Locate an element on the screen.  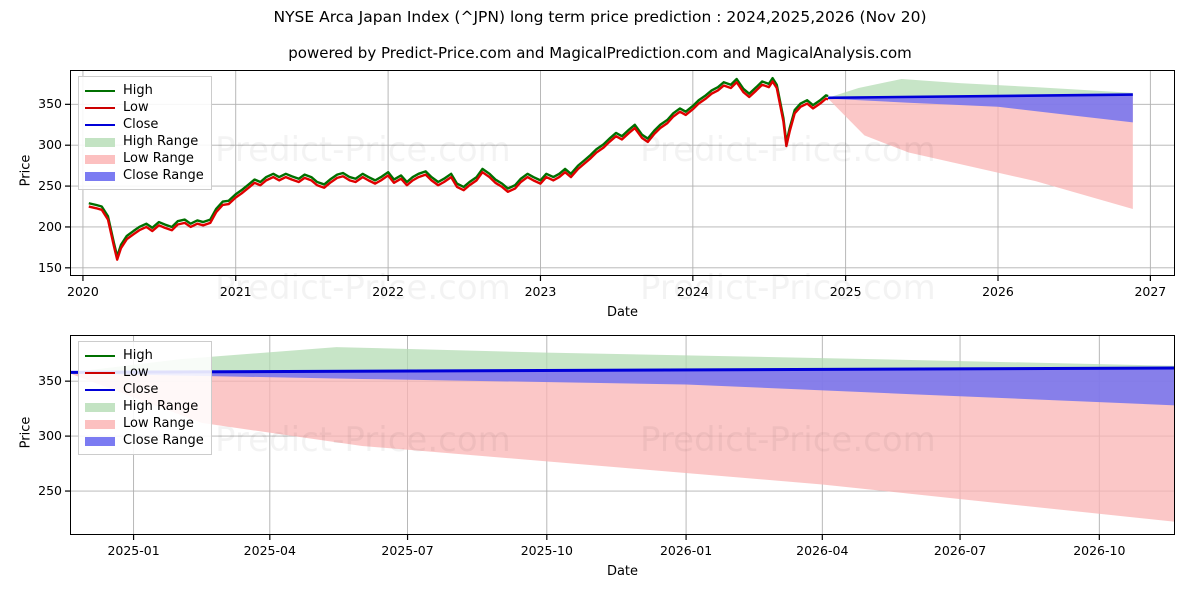
x-axis-tick-label: 2021 is located at coordinates (235, 291).